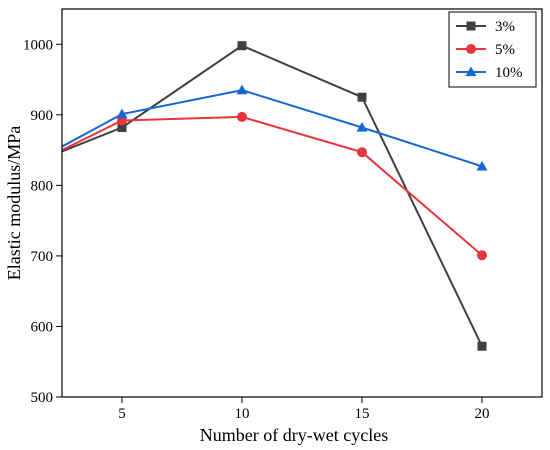 The height and width of the screenshot is (450, 550). Describe the element at coordinates (492, 49) in the screenshot. I see `legend: 3% 5% 10%` at that location.